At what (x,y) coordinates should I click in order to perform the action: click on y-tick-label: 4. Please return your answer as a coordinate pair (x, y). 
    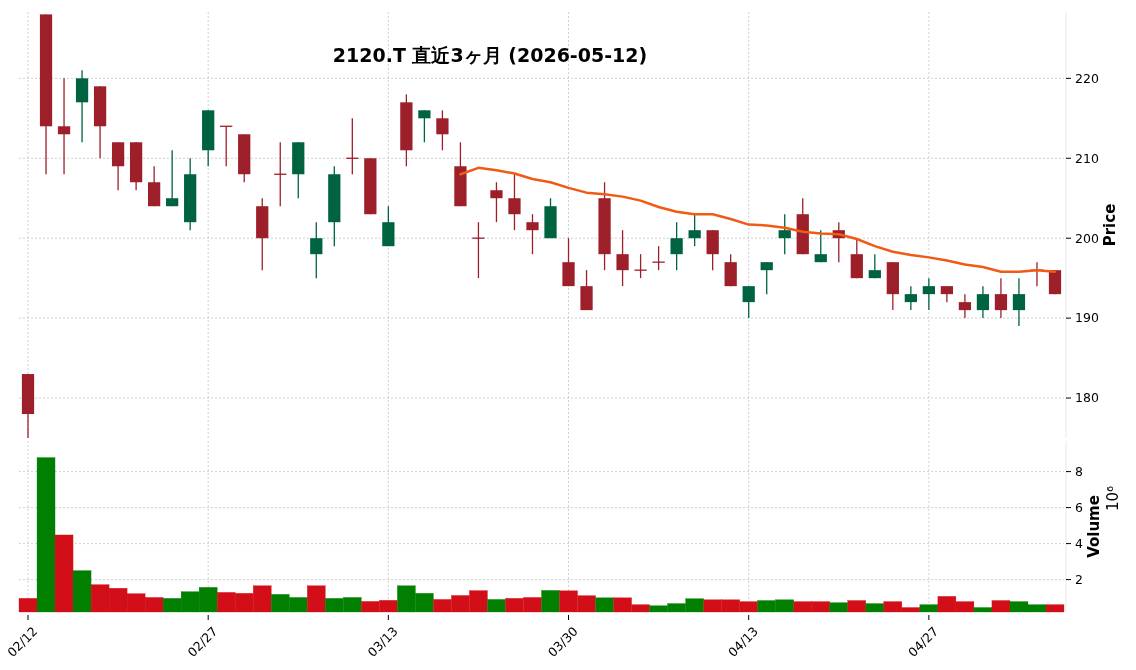
    Looking at the image, I should click on (1079, 543).